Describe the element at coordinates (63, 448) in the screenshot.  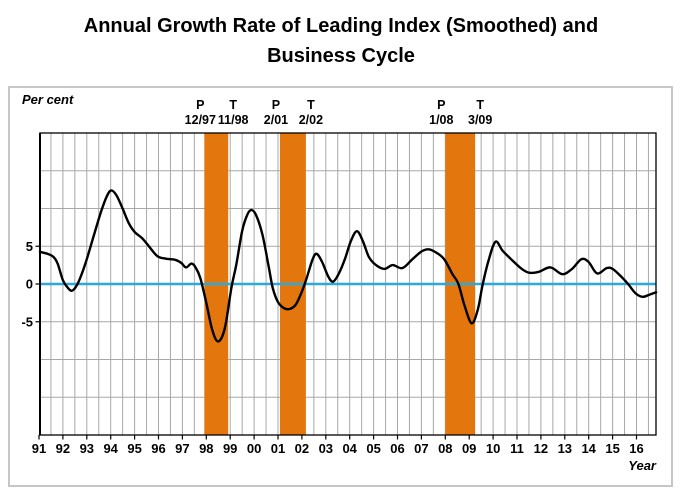
I see `x-tick-label: 92` at that location.